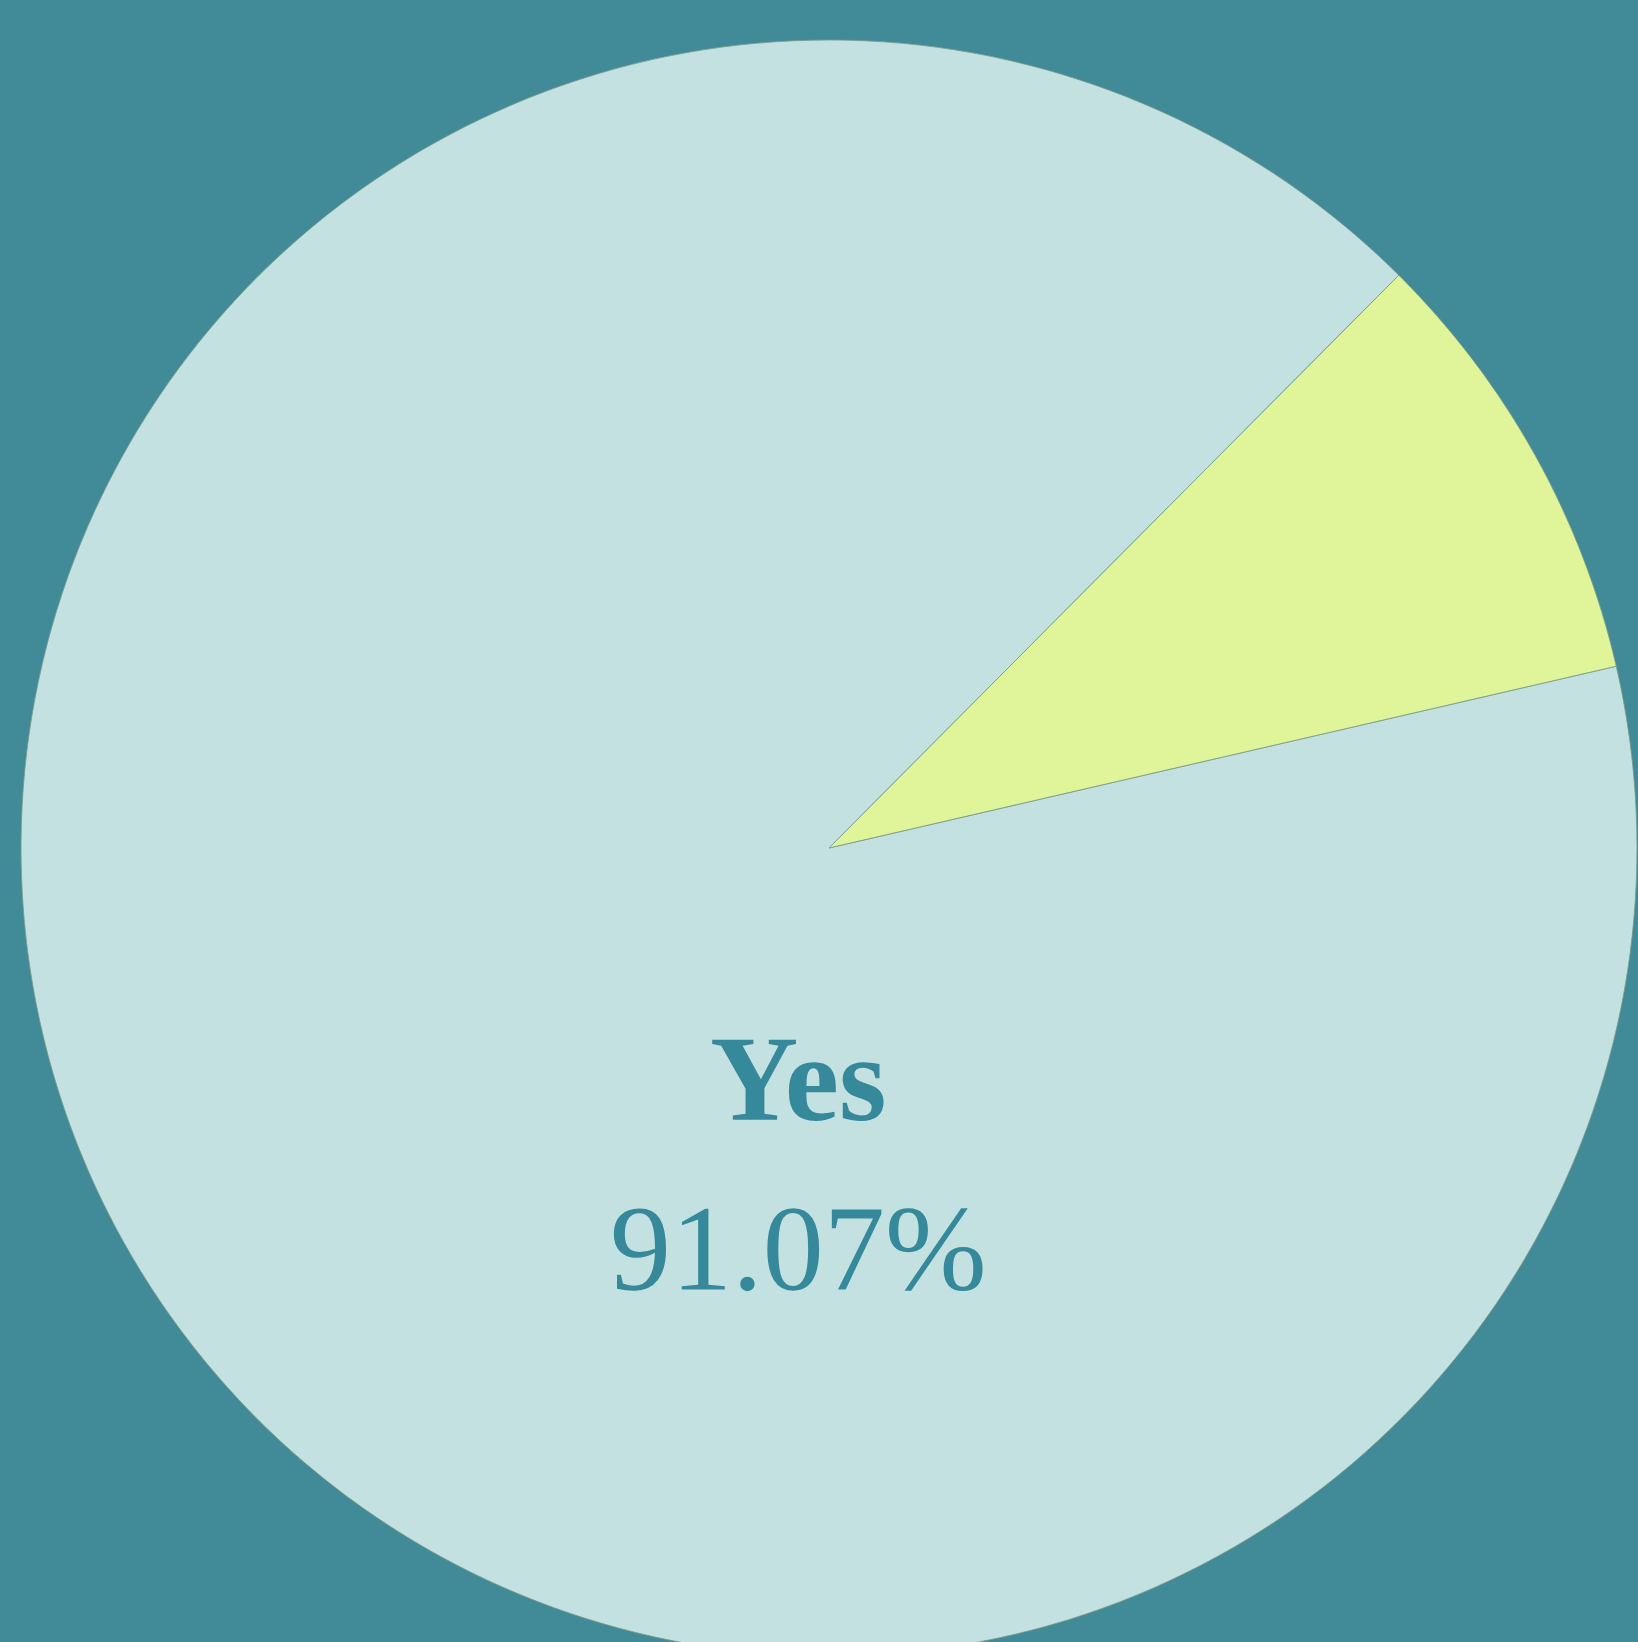 This screenshot has height=1642, width=1638. Describe the element at coordinates (798, 1250) in the screenshot. I see `data-label: 91.07%` at that location.